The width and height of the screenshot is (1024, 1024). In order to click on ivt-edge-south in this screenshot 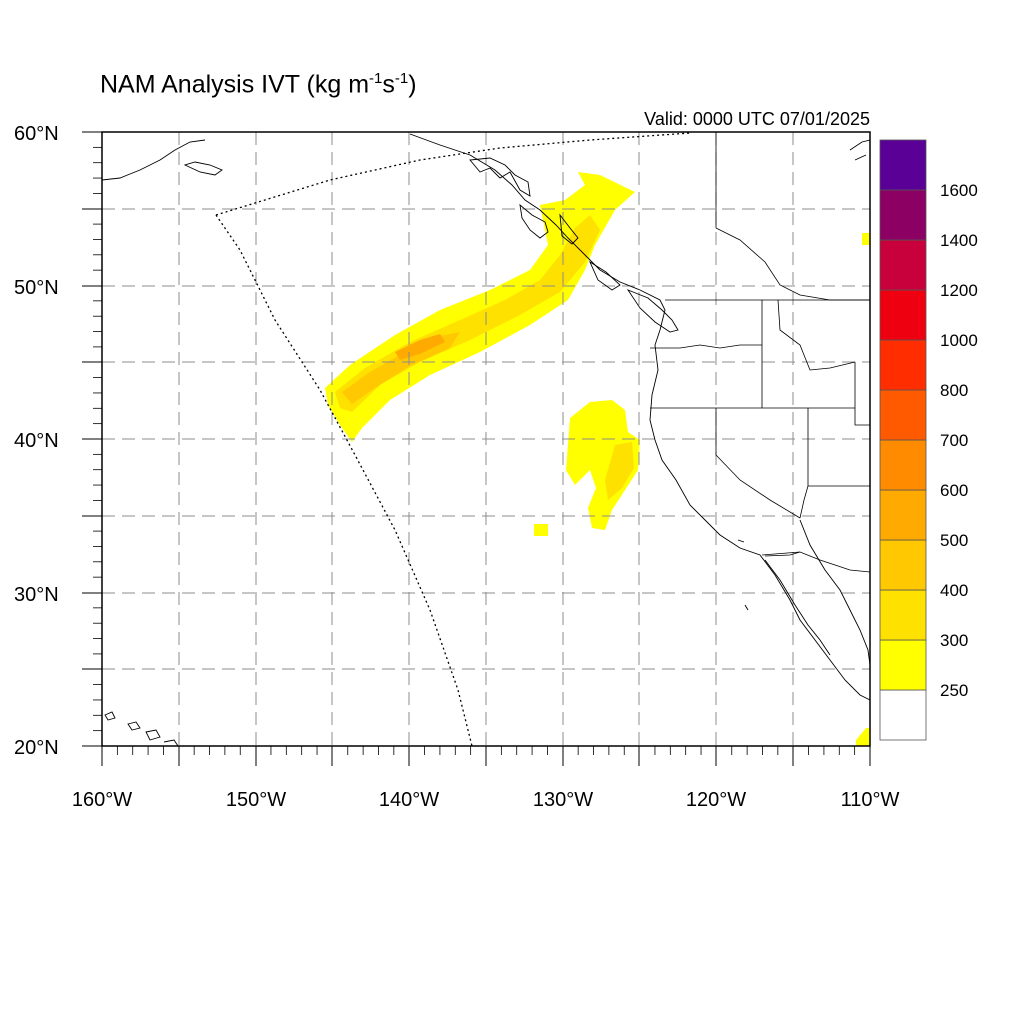, I will do `click(863, 737)`.